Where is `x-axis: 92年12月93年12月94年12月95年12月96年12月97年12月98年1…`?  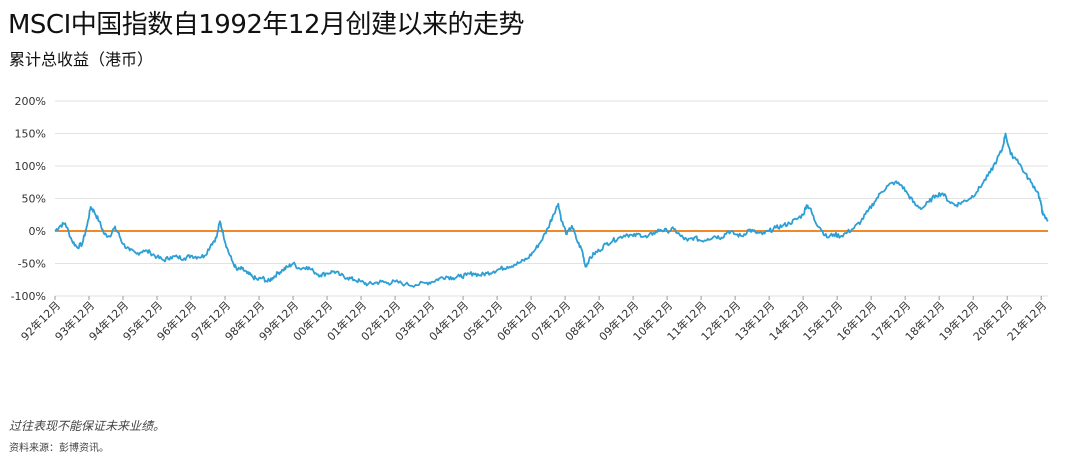
x-axis: 92年12月93年12月94年12月95年12月96年12月97年12月98年1… is located at coordinates (533, 319).